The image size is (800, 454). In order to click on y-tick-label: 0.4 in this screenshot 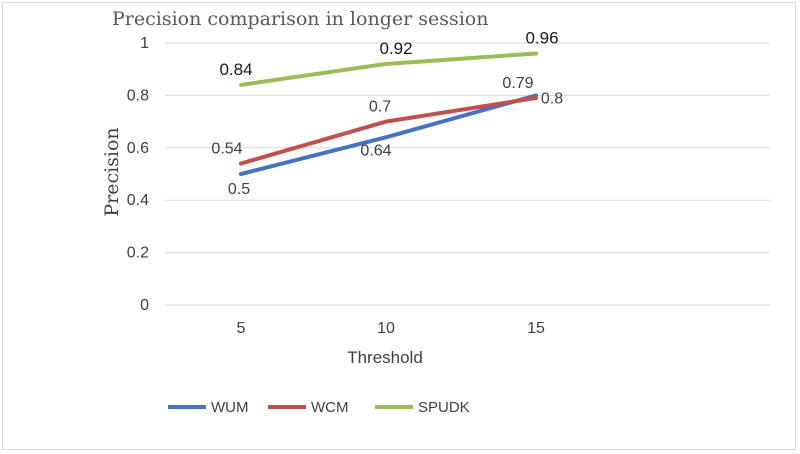, I will do `click(138, 200)`.